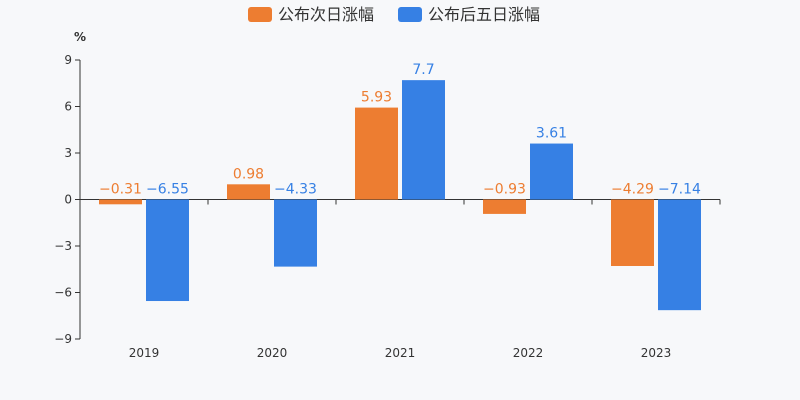 This screenshot has width=800, height=400. Describe the element at coordinates (423, 70) in the screenshot. I see `data-label-series-2: 7.7` at that location.